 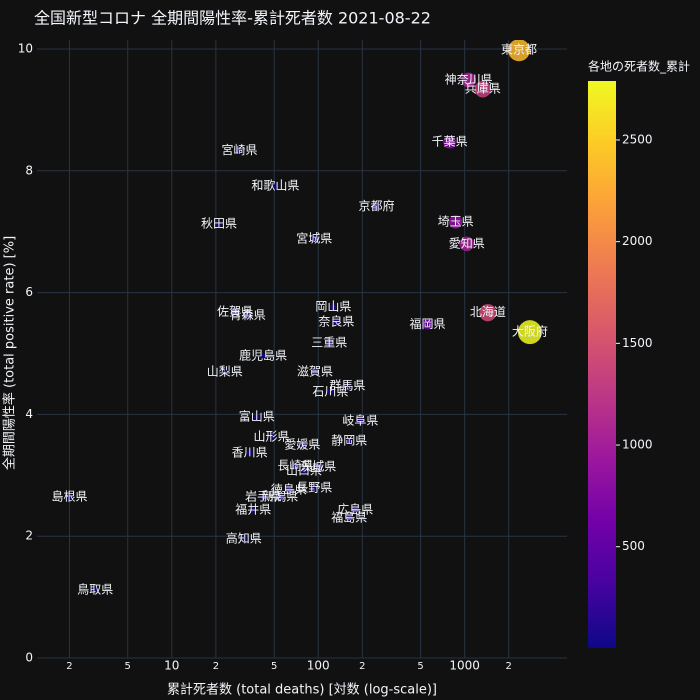 I want to click on point-label: 奈良県, so click(x=336, y=320).